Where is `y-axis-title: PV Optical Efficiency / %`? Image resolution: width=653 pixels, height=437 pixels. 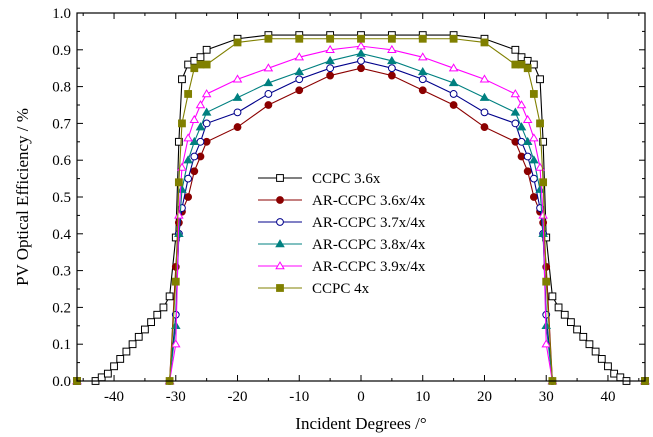 y-axis-title: PV Optical Efficiency / % is located at coordinates (22, 197).